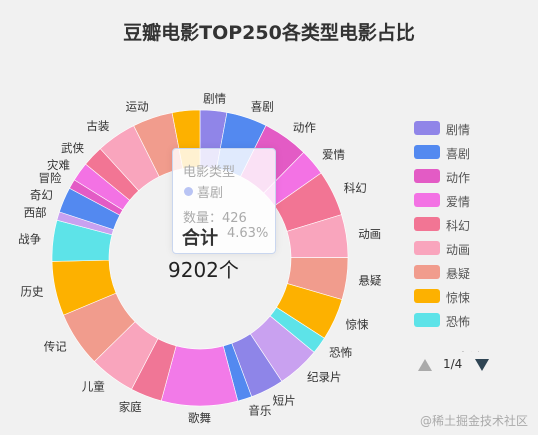  Describe the element at coordinates (340, 352) in the screenshot. I see `slice-label: 恐怖` at that location.